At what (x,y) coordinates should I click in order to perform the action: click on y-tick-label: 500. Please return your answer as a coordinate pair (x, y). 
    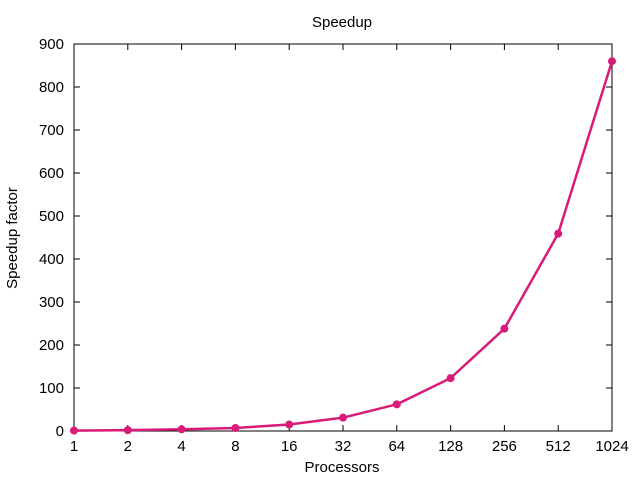
    Looking at the image, I should click on (51, 216).